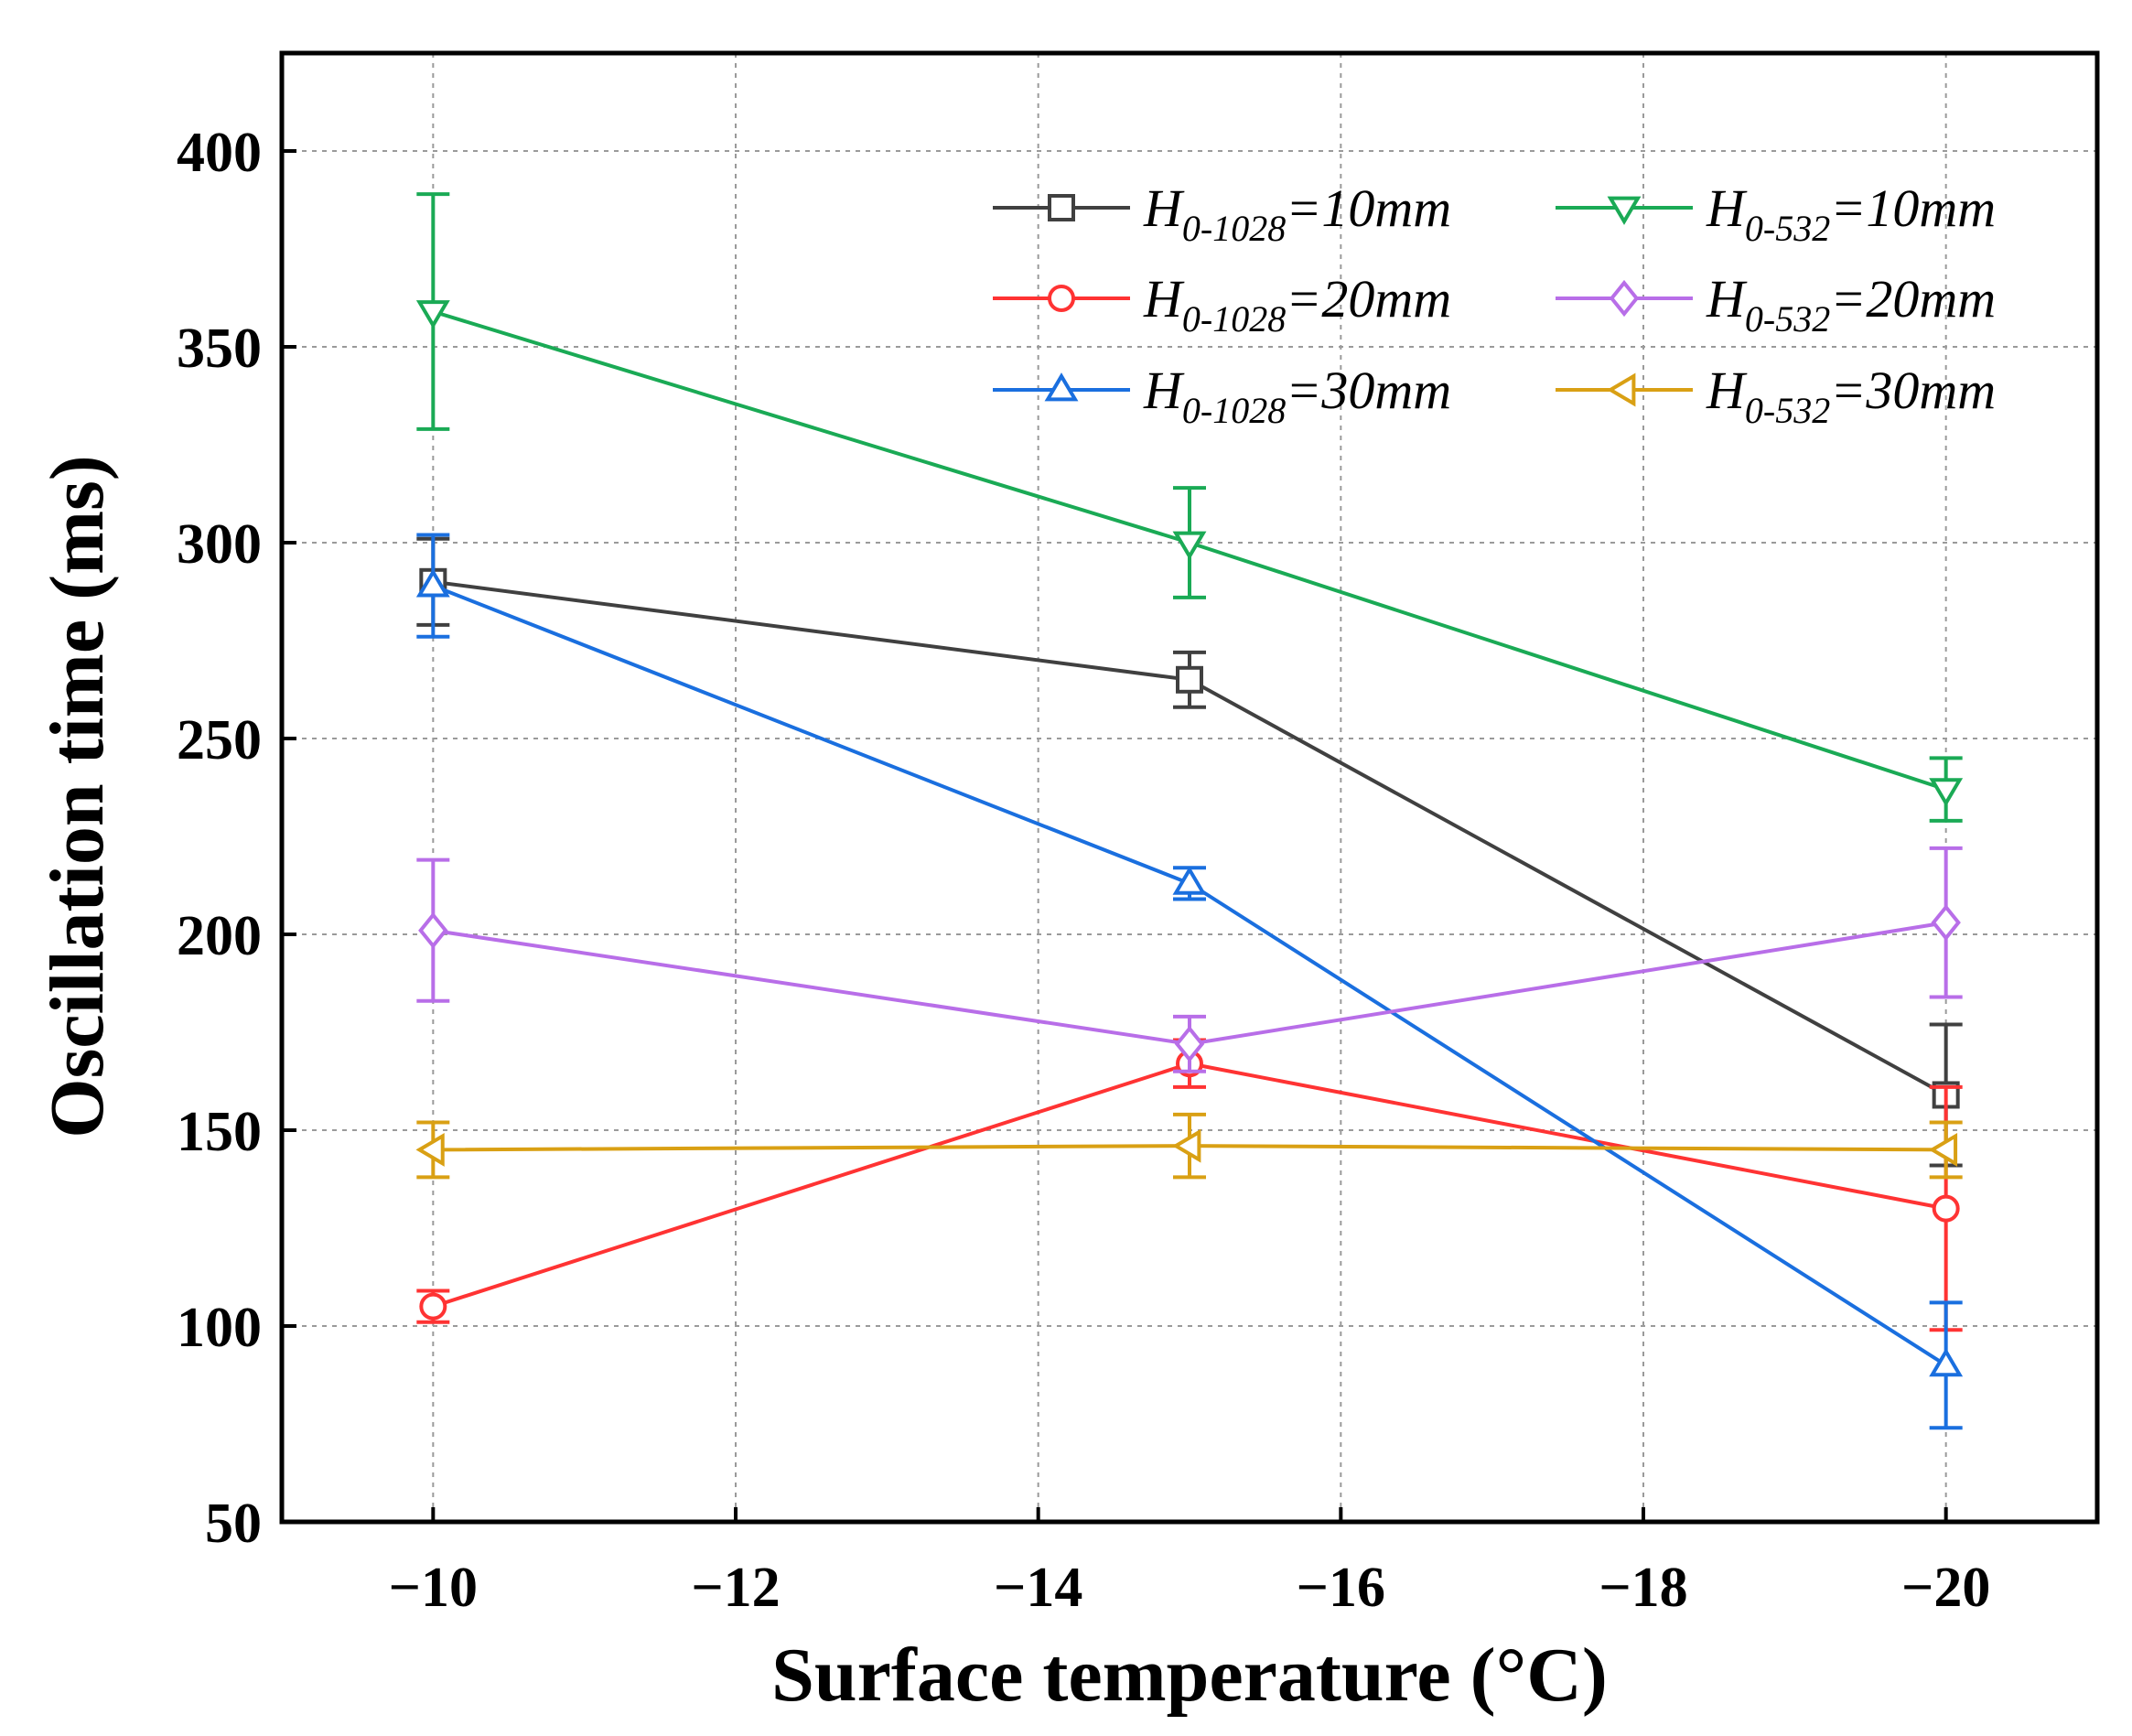 Image resolution: width=2132 pixels, height=1736 pixels. Describe the element at coordinates (219, 545) in the screenshot. I see `y-tick-label: 300` at that location.